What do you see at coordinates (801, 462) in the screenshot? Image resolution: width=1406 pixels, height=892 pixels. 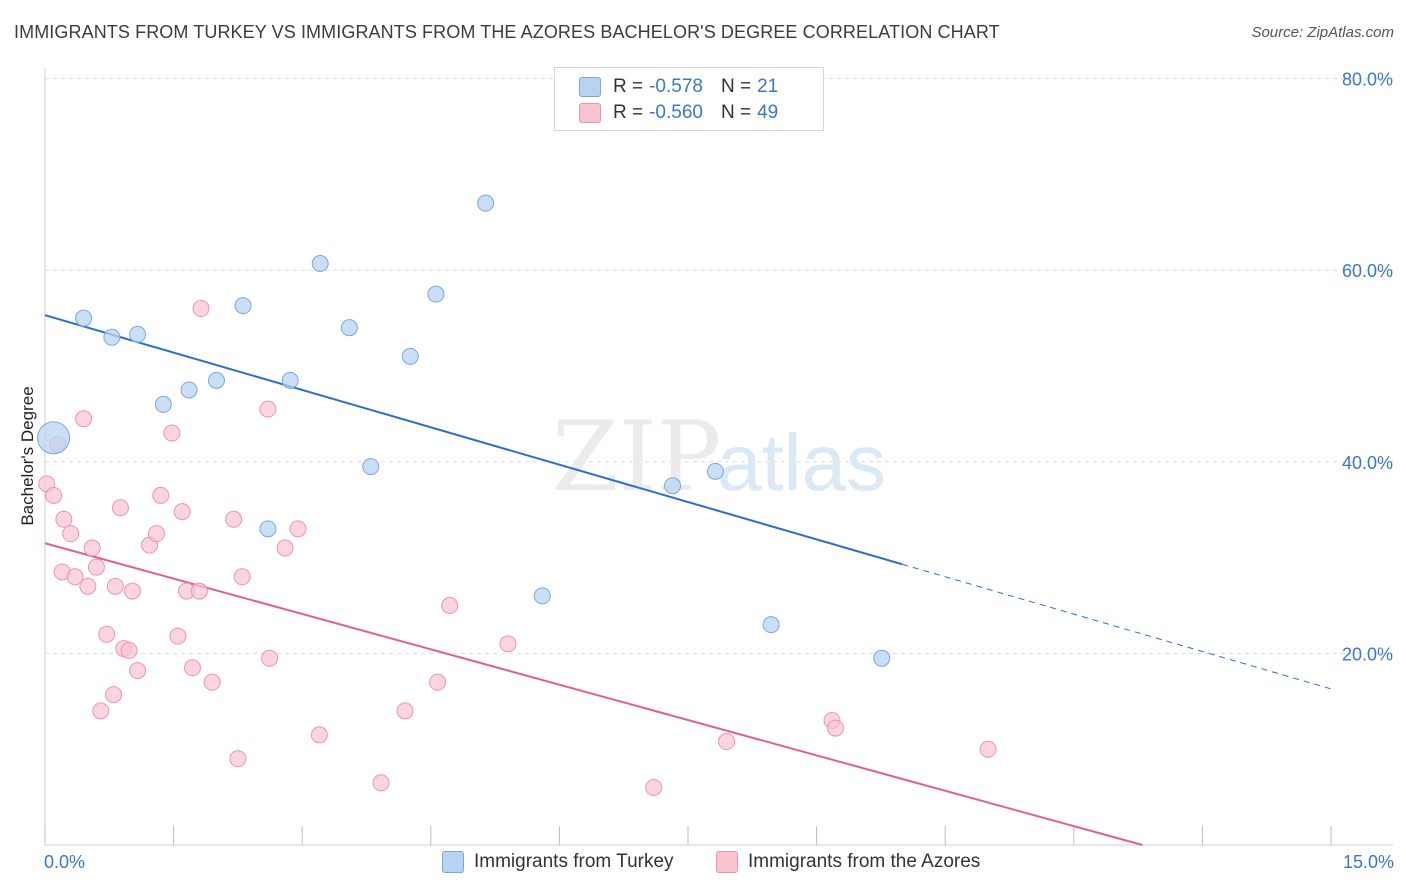 I see `watermark-atlas: atlas` at bounding box center [801, 462].